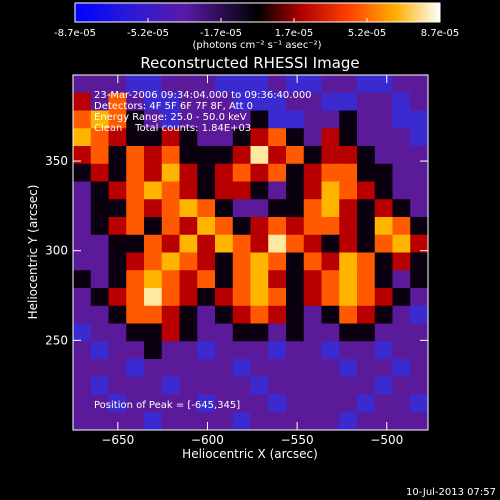  I want to click on x-tick-label: −500, so click(386, 440).